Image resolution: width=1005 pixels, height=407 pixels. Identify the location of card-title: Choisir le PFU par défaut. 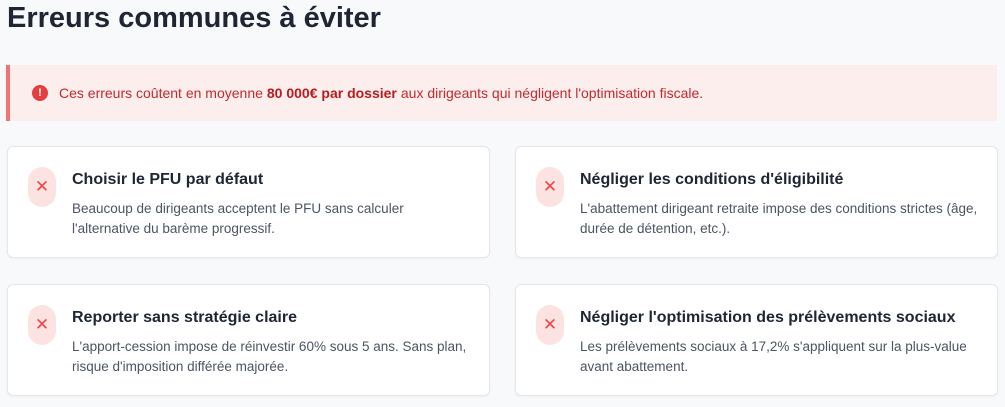
(168, 179).